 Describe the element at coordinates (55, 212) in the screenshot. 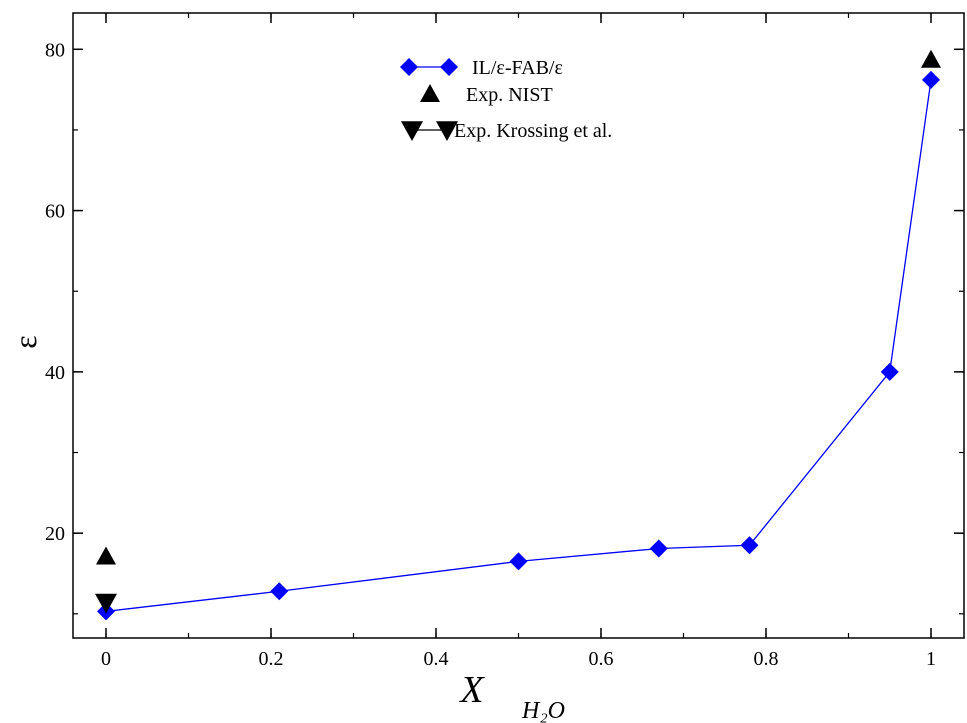

I see `y-tick-label: 60` at that location.